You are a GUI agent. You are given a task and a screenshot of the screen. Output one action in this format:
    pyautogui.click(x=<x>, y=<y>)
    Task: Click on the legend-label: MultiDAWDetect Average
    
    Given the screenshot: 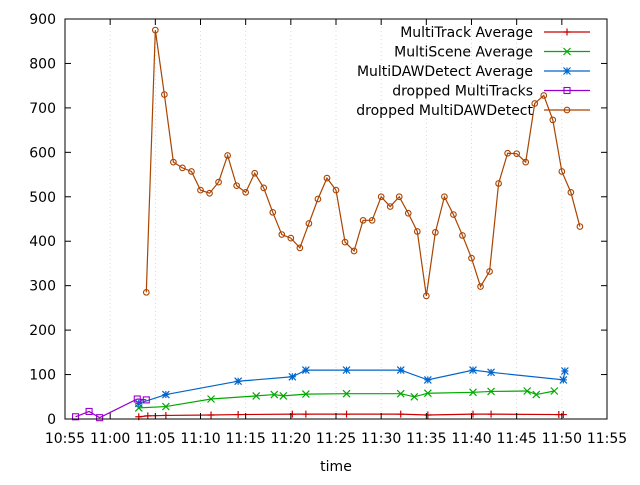 What is the action you would take?
    pyautogui.click(x=445, y=72)
    